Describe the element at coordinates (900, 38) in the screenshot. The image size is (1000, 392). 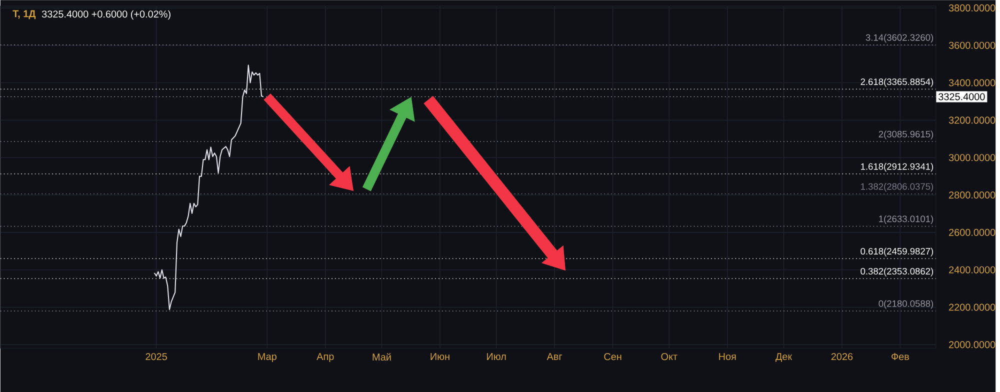
I see `ref-line-label: 3.14(3602.3260)` at that location.